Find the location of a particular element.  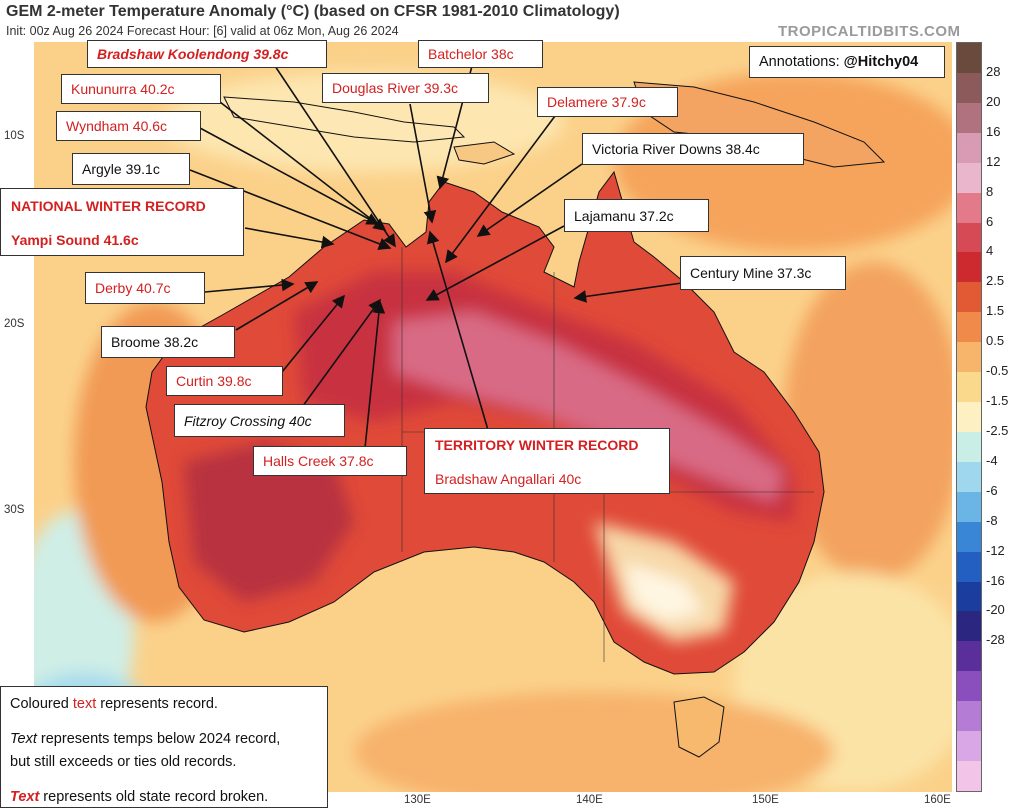

colorbar-tick-label: -28 is located at coordinates (995, 640).